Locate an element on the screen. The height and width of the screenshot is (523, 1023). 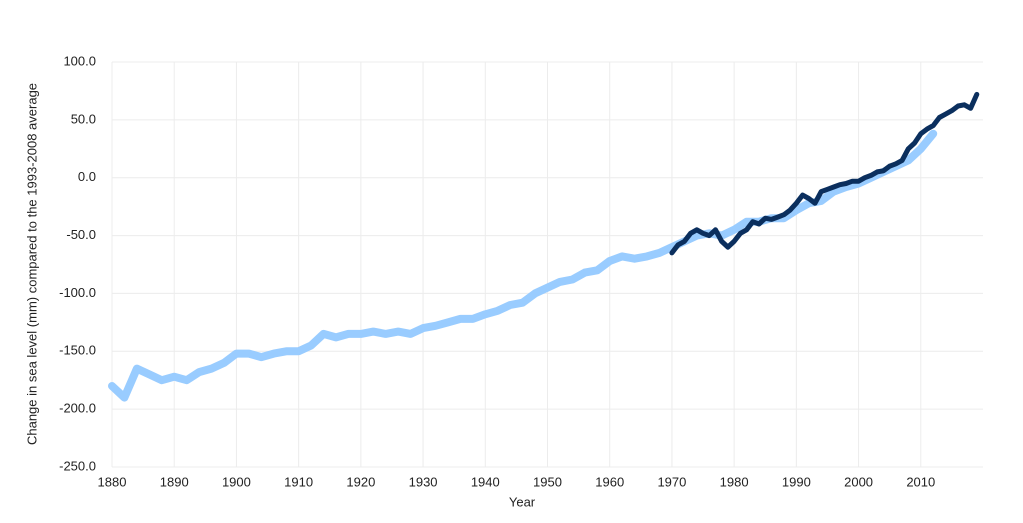
x-tick-label: 1970 is located at coordinates (671, 481).